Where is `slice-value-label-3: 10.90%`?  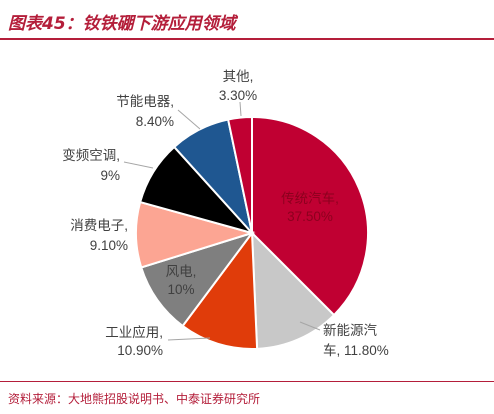 slice-value-label-3: 10.90% is located at coordinates (140, 350).